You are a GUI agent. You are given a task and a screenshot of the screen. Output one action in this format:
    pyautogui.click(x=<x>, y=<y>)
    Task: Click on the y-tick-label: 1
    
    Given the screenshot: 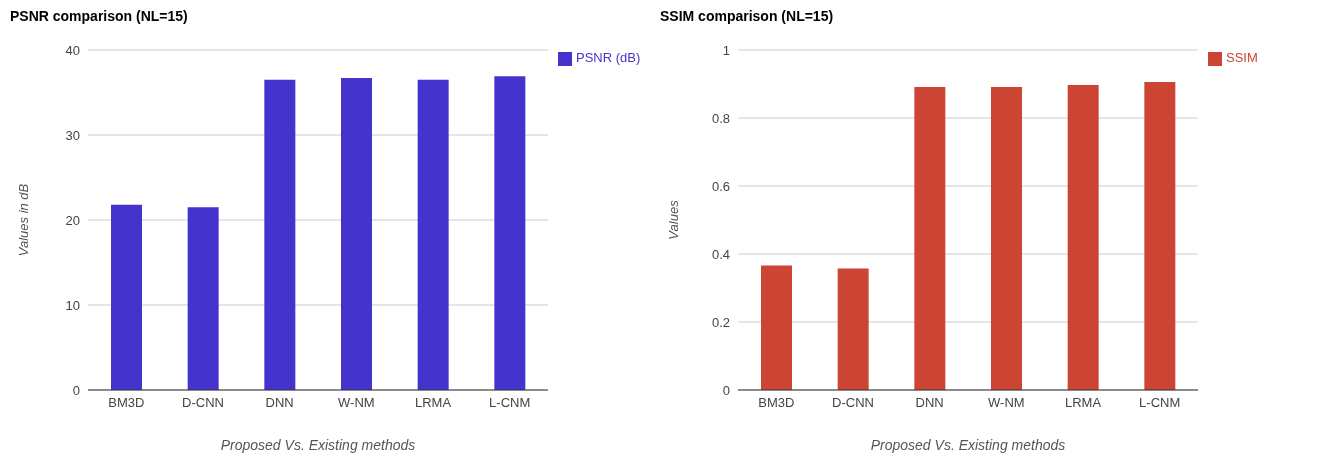 What is the action you would take?
    pyautogui.click(x=726, y=50)
    